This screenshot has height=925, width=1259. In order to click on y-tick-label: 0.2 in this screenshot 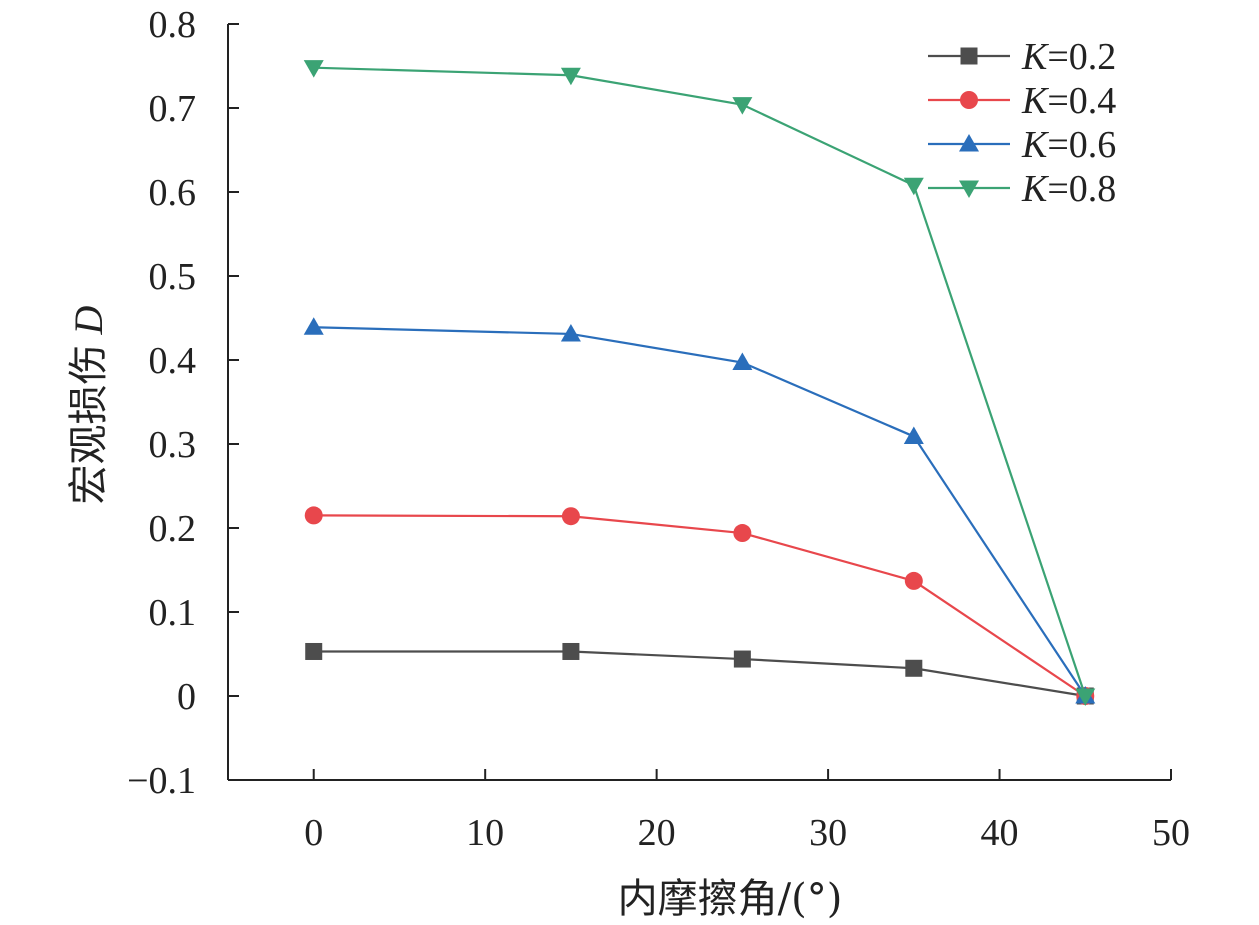, I will do `click(173, 529)`.